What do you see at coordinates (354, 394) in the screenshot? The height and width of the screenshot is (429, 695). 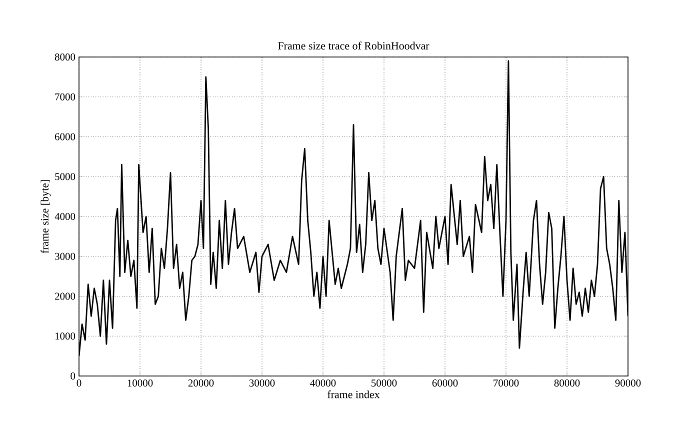 I see `x-axis-title: frame index` at bounding box center [354, 394].